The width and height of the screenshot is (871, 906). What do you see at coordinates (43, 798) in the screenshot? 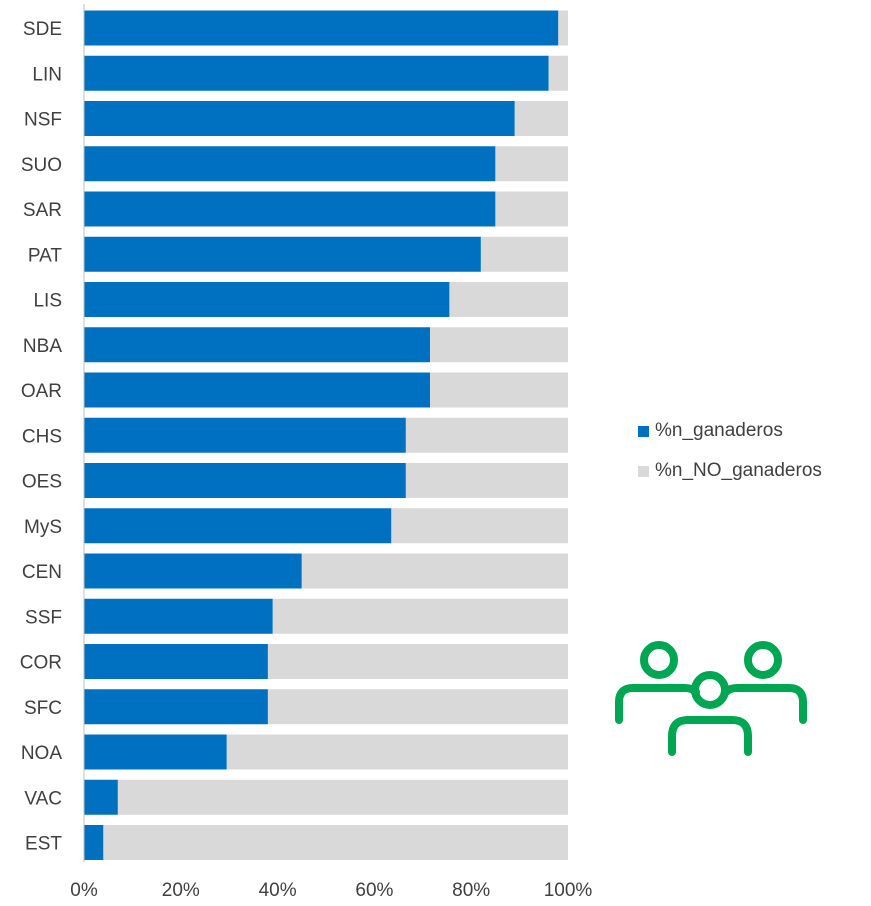
I see `y-tick-label: VAC` at bounding box center [43, 798].